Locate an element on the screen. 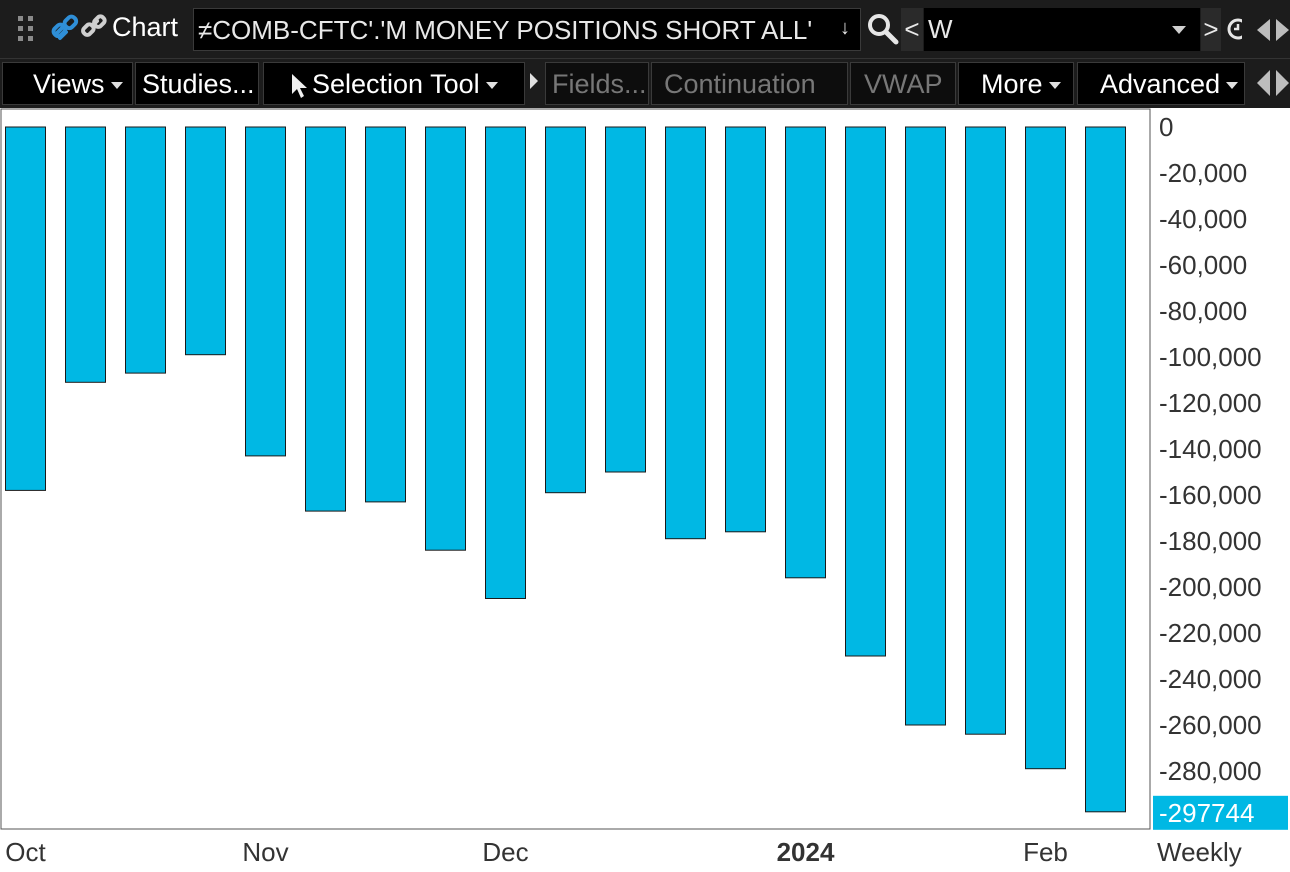 This screenshot has width=1290, height=872. vwap-button: VWAP is located at coordinates (903, 83).